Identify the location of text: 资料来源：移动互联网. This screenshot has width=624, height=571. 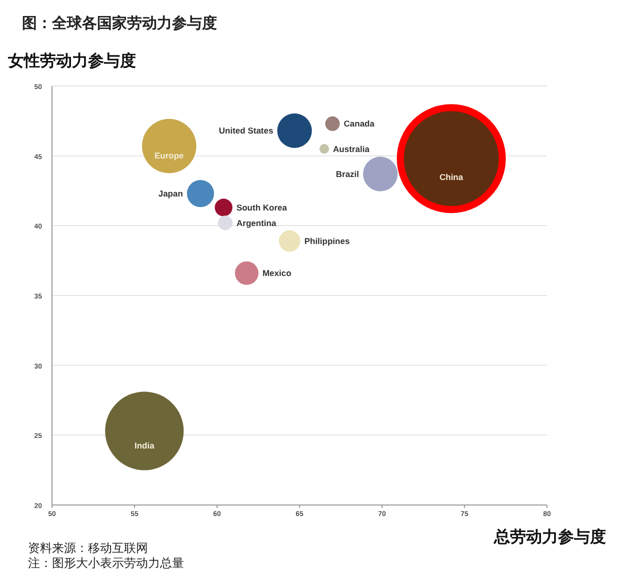
(88, 548).